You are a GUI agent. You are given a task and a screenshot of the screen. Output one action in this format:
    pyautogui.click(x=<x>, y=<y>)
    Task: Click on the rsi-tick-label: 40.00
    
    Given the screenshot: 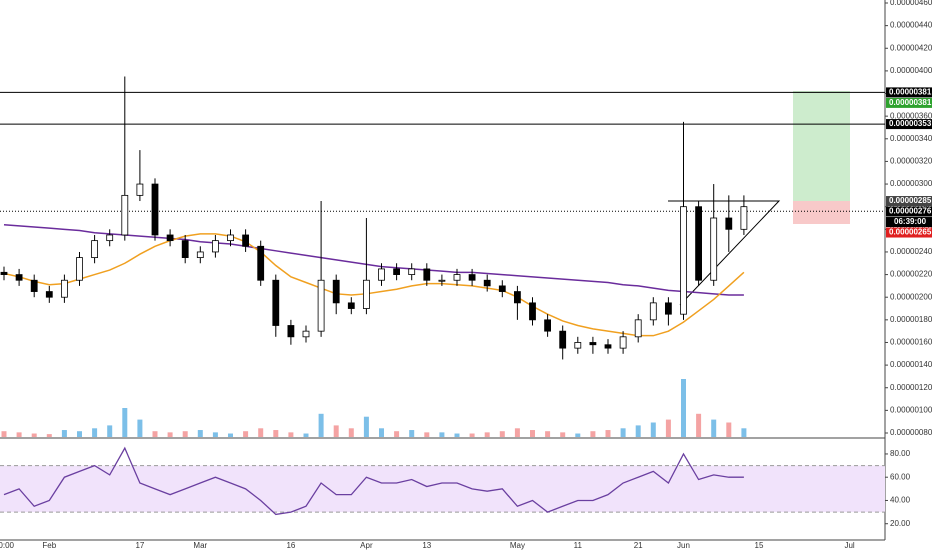 What is the action you would take?
    pyautogui.click(x=900, y=500)
    